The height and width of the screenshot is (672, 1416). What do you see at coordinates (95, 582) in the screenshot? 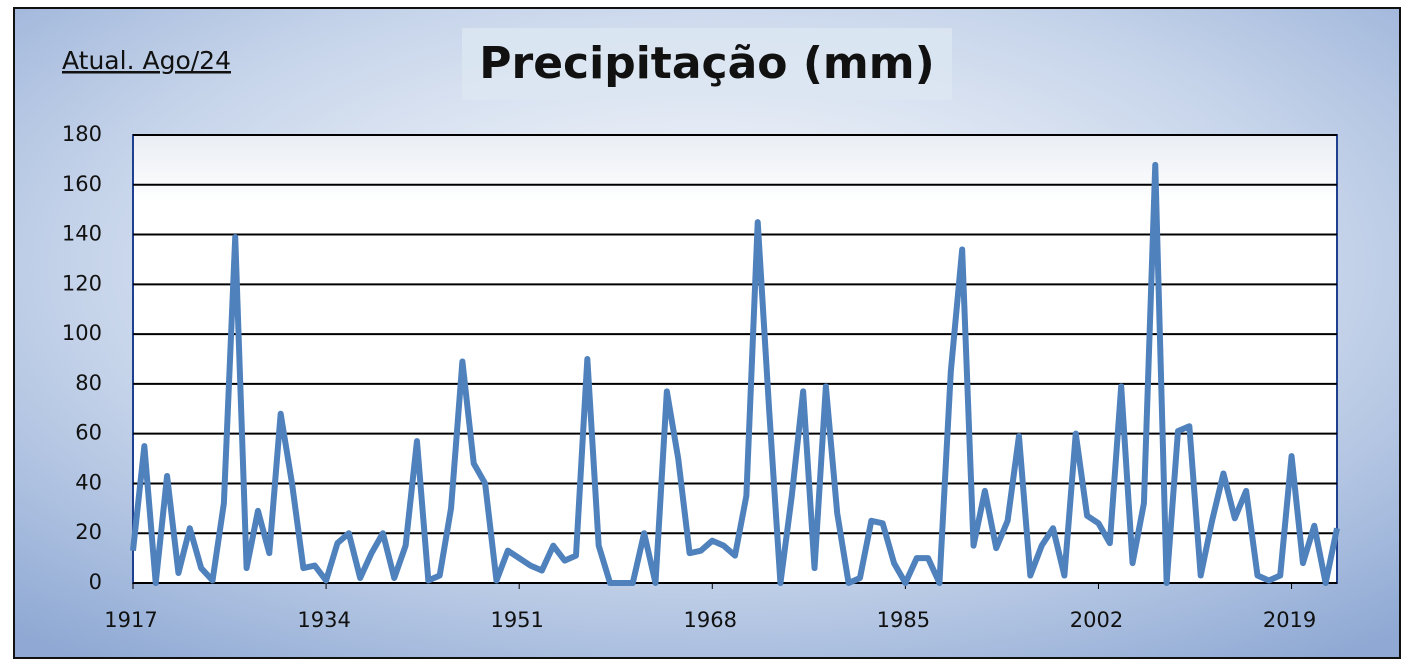
I see `y-tick-label: 0` at bounding box center [95, 582].